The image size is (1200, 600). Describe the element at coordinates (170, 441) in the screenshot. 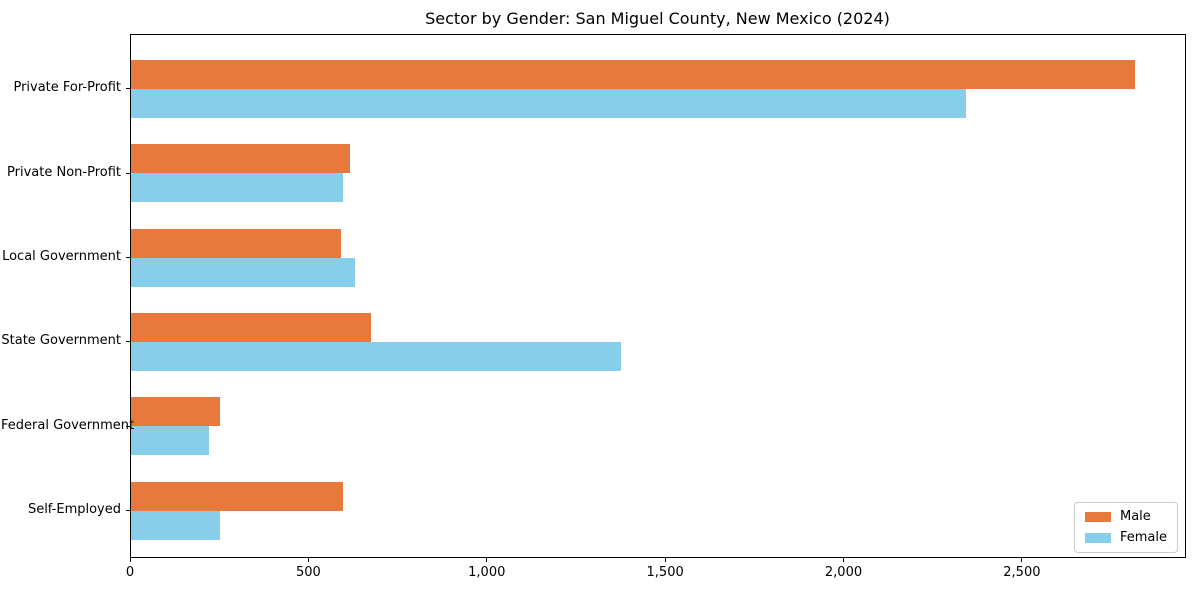

I see `bar-female-federal-government` at that location.